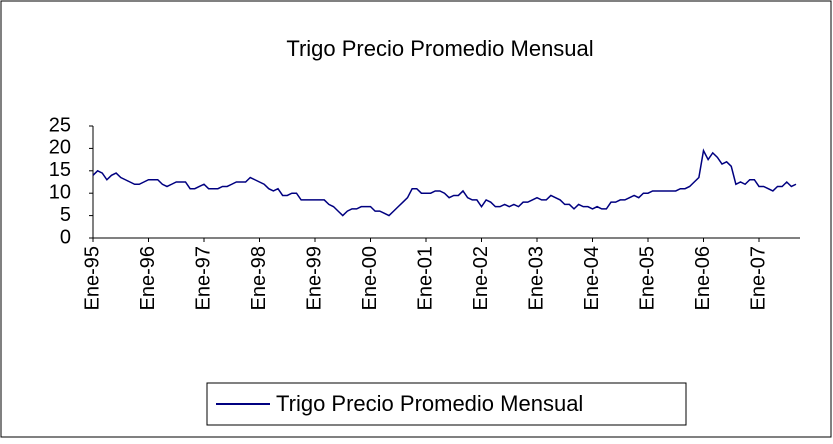  Describe the element at coordinates (758, 278) in the screenshot. I see `x-tick-label: Ene-07` at that location.